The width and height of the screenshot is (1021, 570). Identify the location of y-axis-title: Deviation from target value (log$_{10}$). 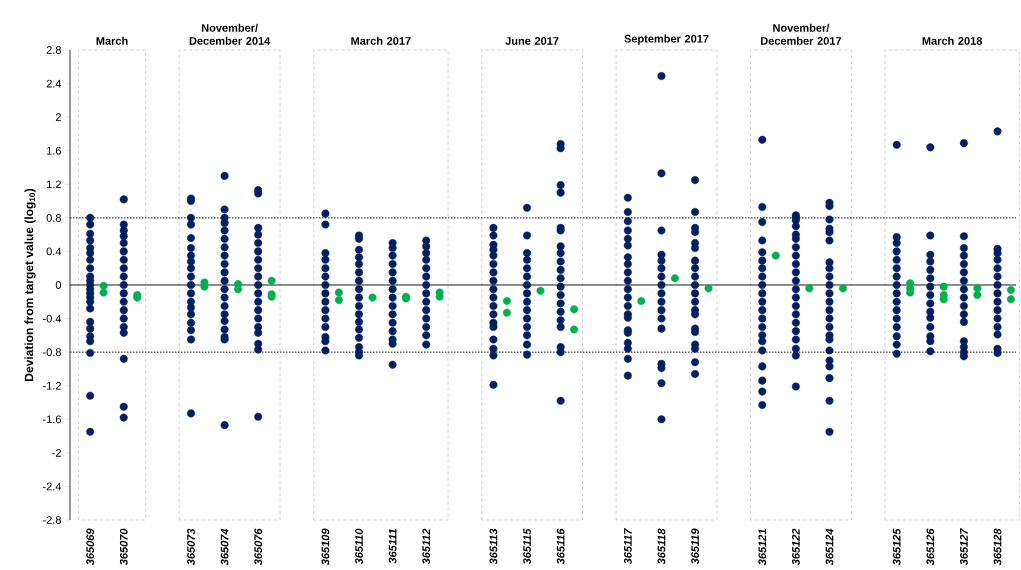
(30, 284).